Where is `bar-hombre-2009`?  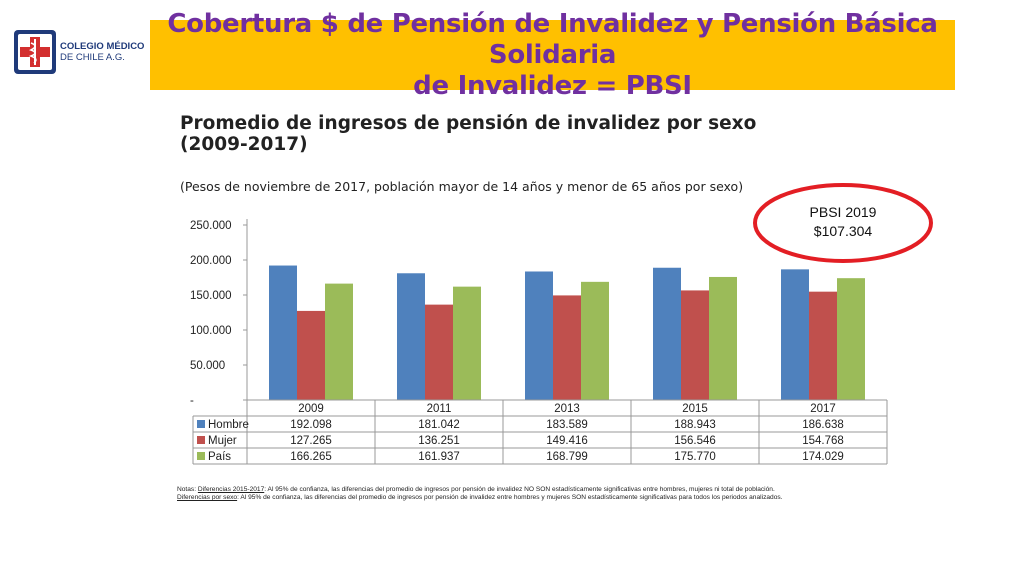
bar-hombre-2009 is located at coordinates (283, 332).